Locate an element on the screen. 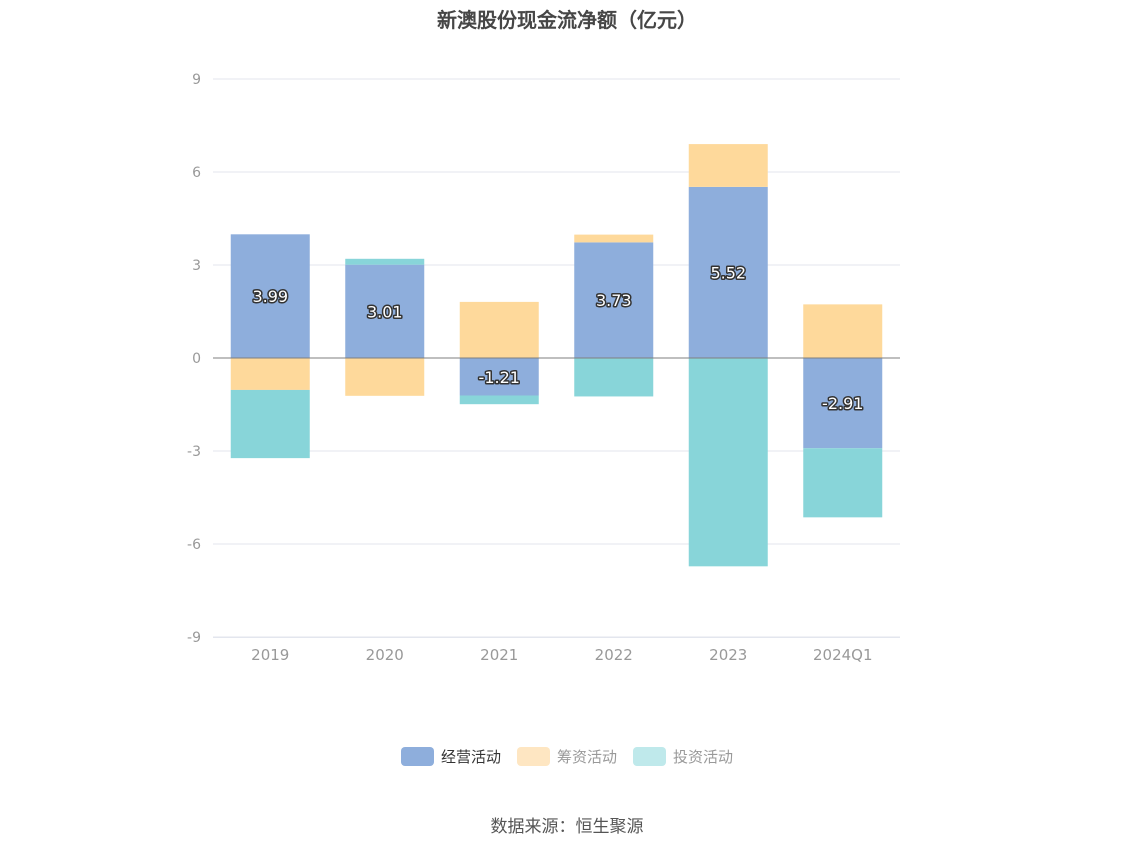  legend-item-financing: 筹资活动 is located at coordinates (566, 756).